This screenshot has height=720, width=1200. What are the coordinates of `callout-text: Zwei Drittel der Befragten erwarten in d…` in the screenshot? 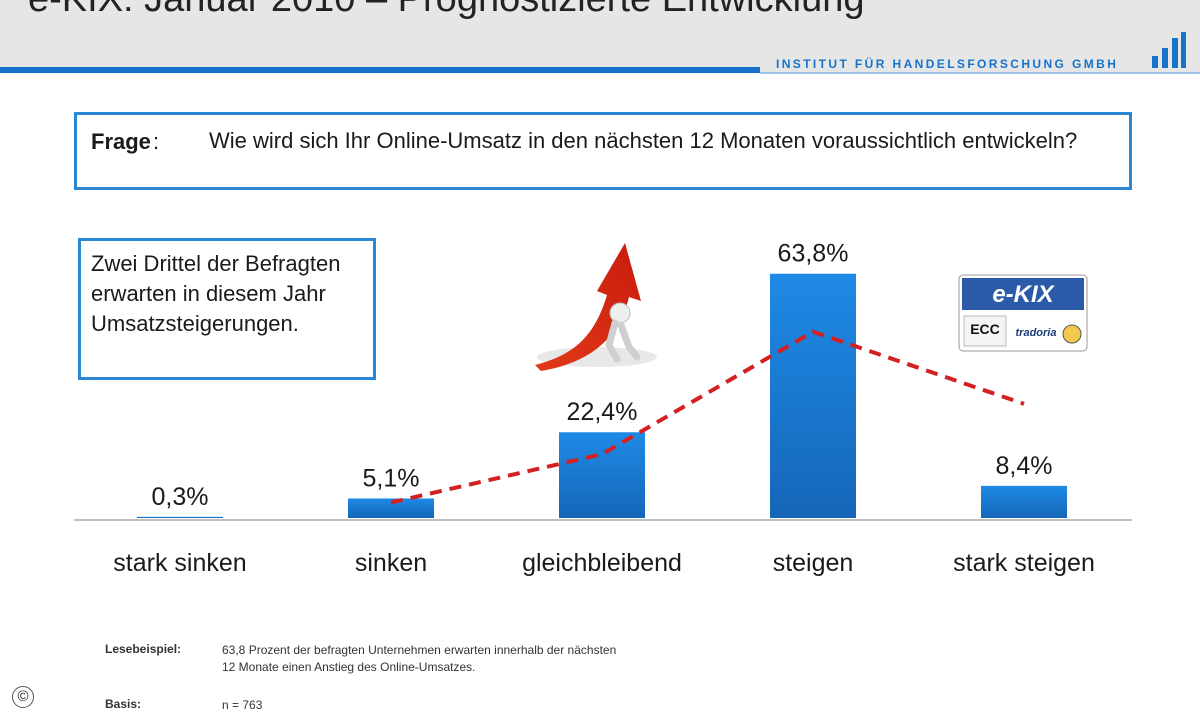 It's located at (216, 293).